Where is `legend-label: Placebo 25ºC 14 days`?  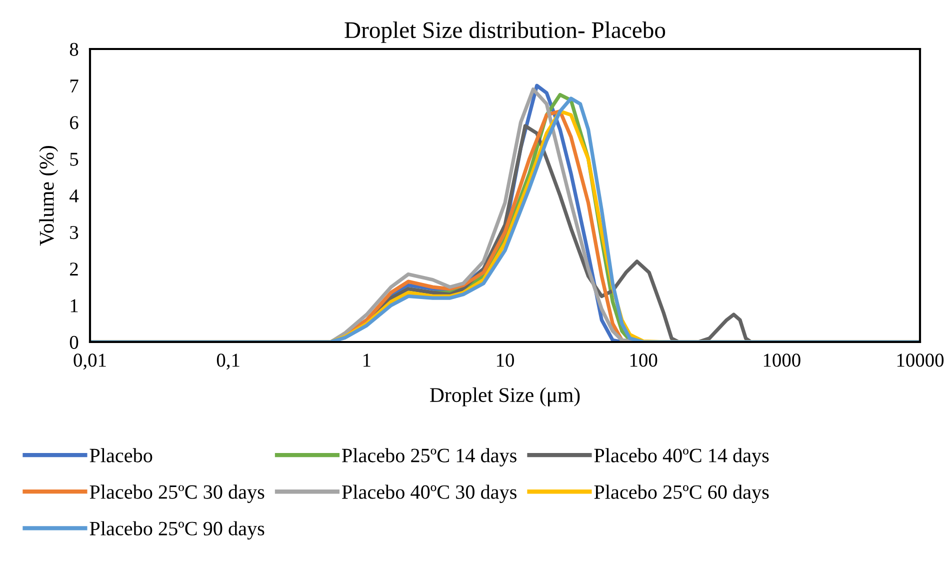 legend-label: Placebo 25ºC 14 days is located at coordinates (429, 457).